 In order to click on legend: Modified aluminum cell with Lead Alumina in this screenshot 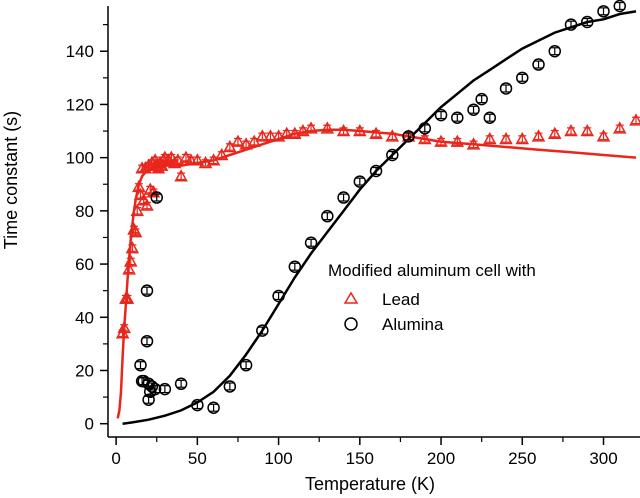, I will do `click(432, 297)`.